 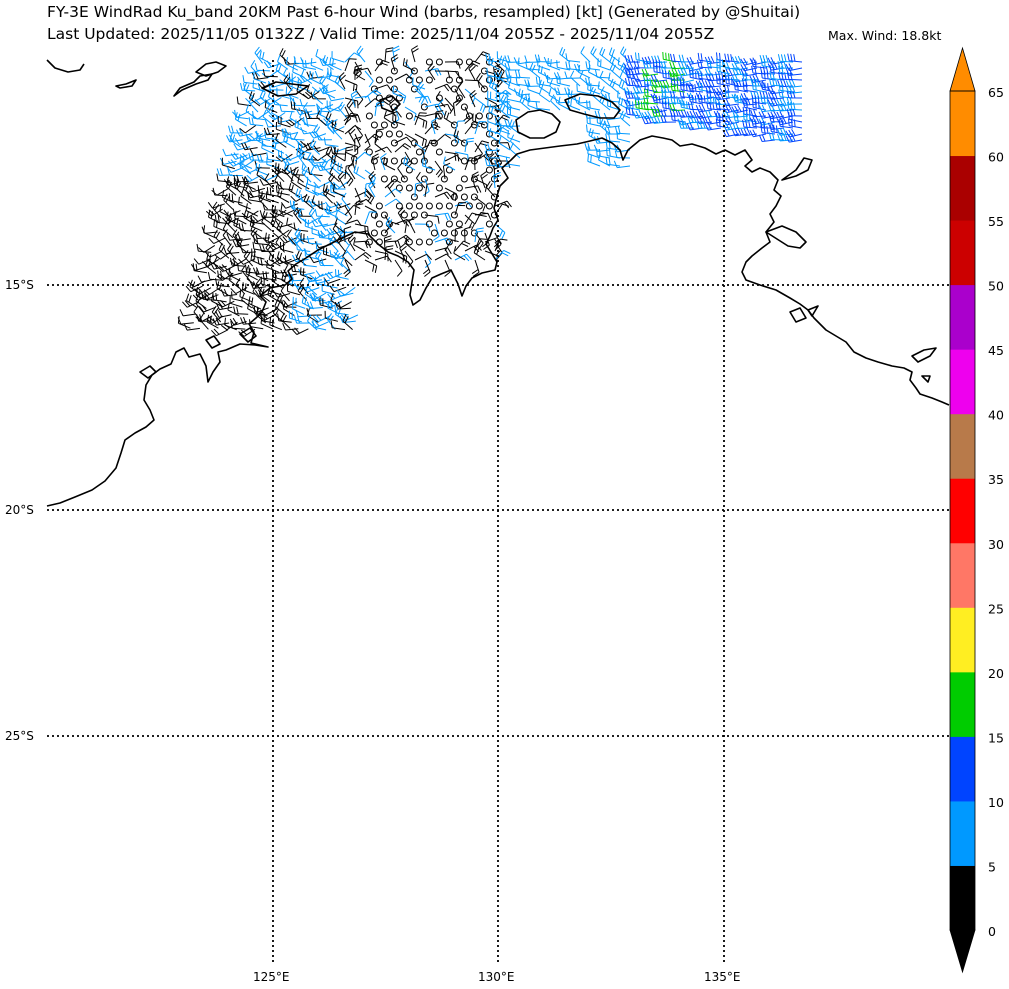 What do you see at coordinates (996, 608) in the screenshot?
I see `colorbar-tick-label: 25` at bounding box center [996, 608].